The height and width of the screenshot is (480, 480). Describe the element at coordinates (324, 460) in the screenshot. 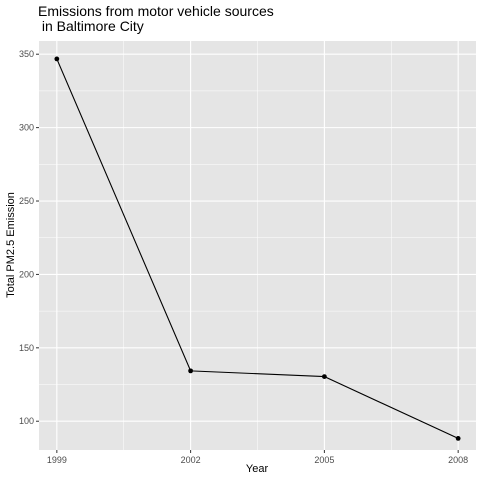

I see `x-tick-label-2005: 2005` at that location.